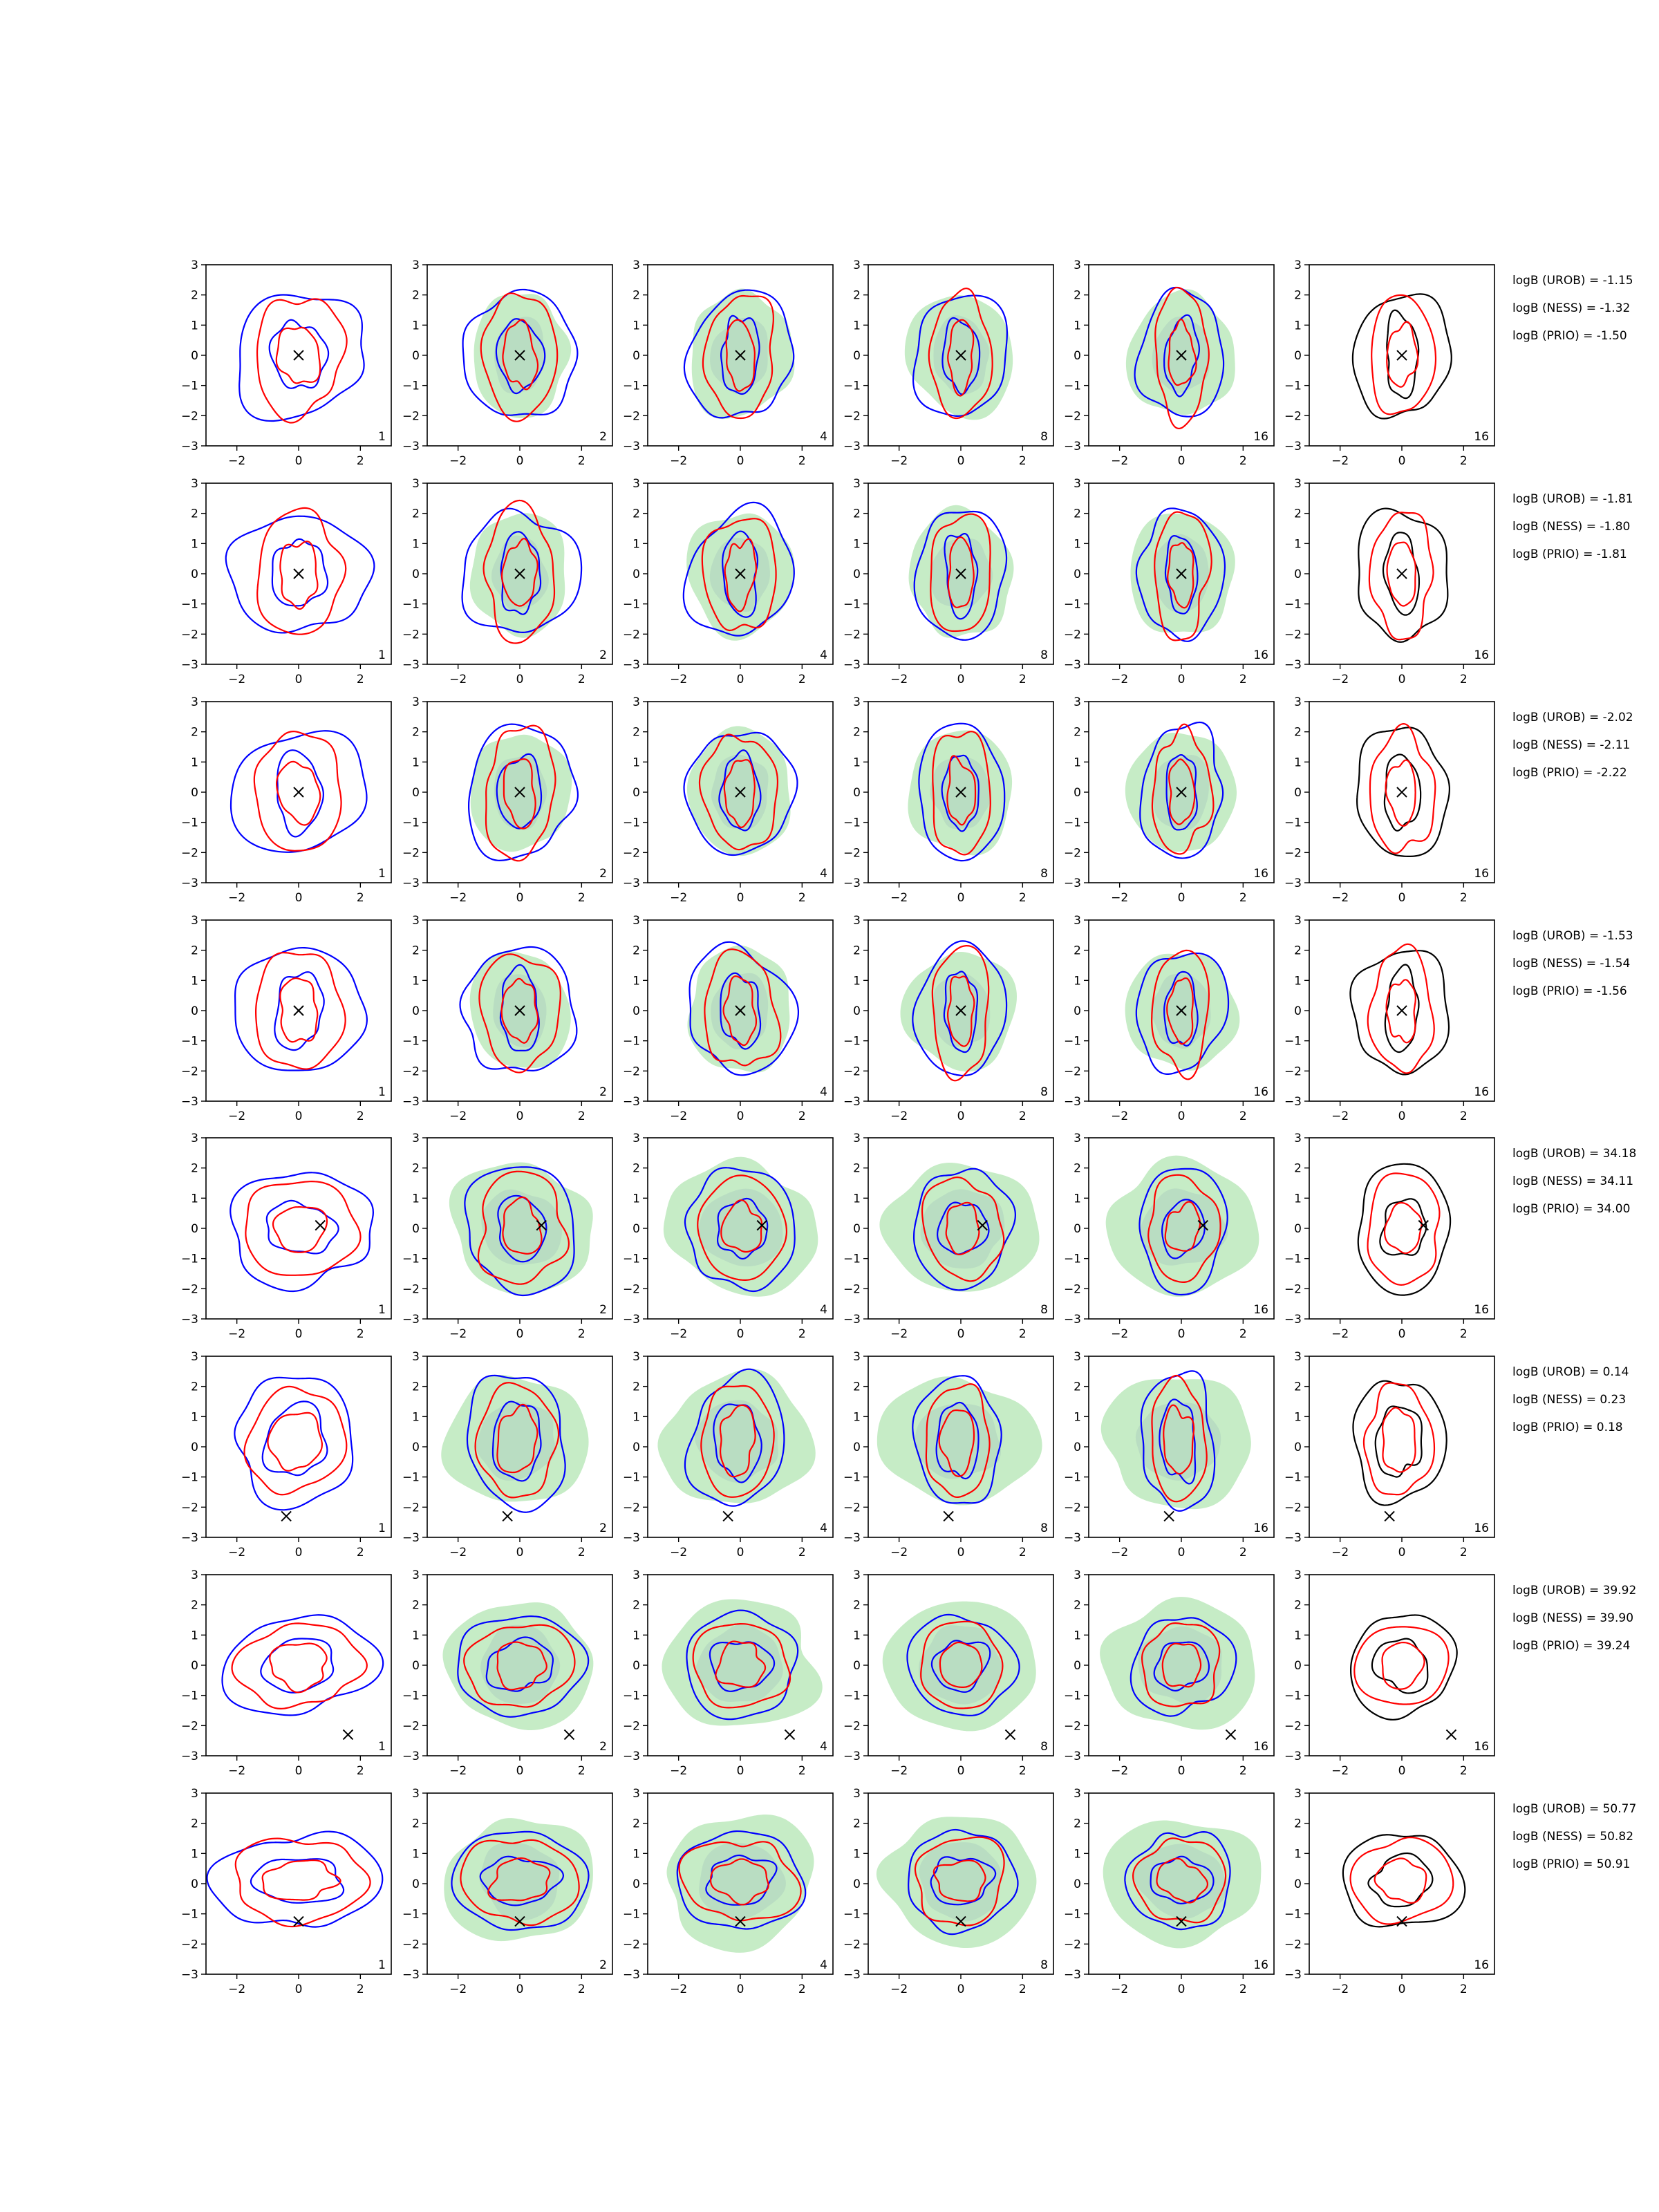 This screenshot has height=2212, width=1659. Describe the element at coordinates (1481, 1528) in the screenshot. I see `panel-count-label: 16` at that location.